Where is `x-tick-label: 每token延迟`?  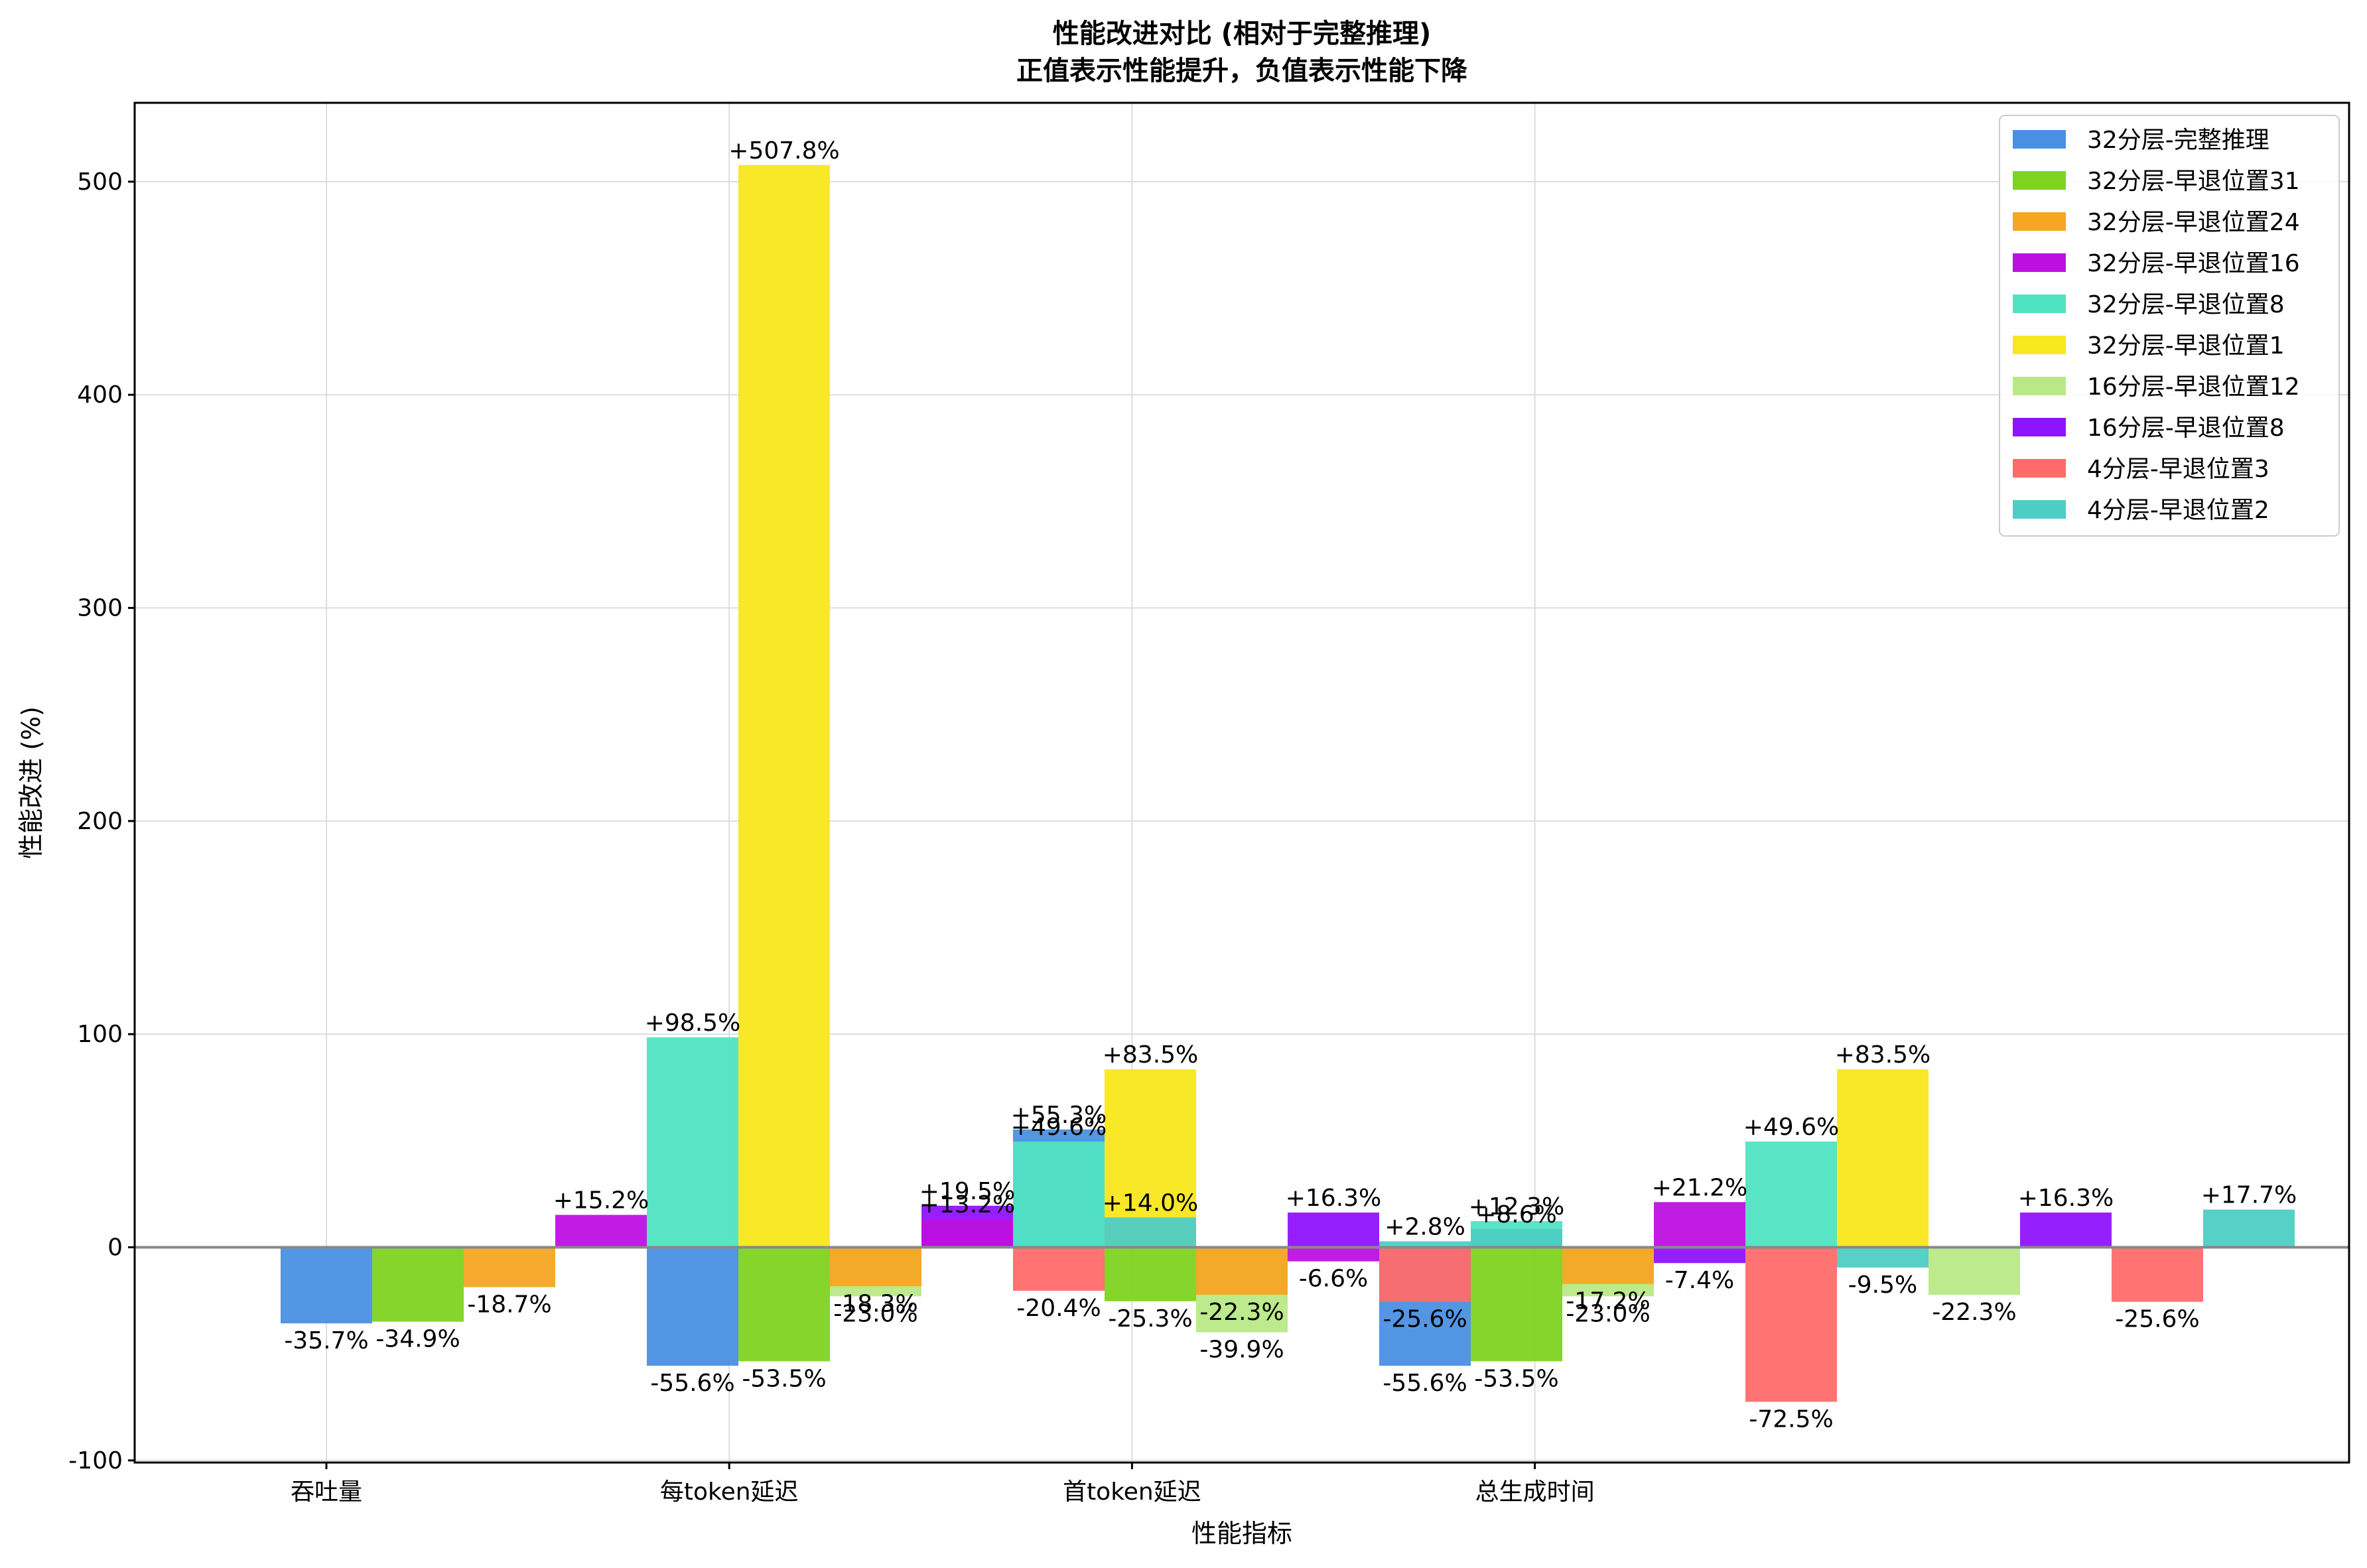 x-tick-label: 每token延迟 is located at coordinates (729, 1492).